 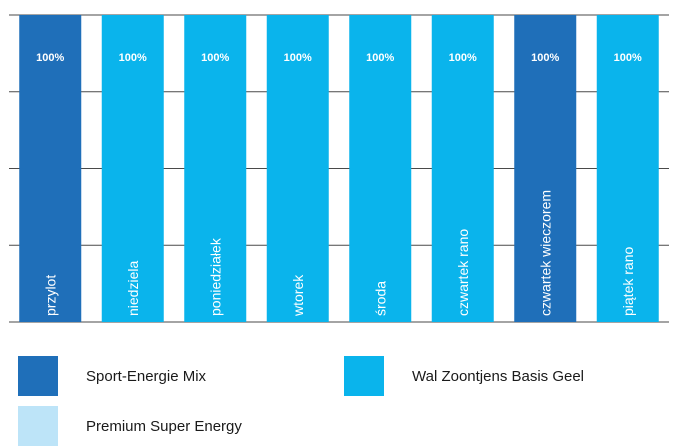 What do you see at coordinates (498, 376) in the screenshot?
I see `legend-label: Wal Zoontjens Basis Geel` at bounding box center [498, 376].